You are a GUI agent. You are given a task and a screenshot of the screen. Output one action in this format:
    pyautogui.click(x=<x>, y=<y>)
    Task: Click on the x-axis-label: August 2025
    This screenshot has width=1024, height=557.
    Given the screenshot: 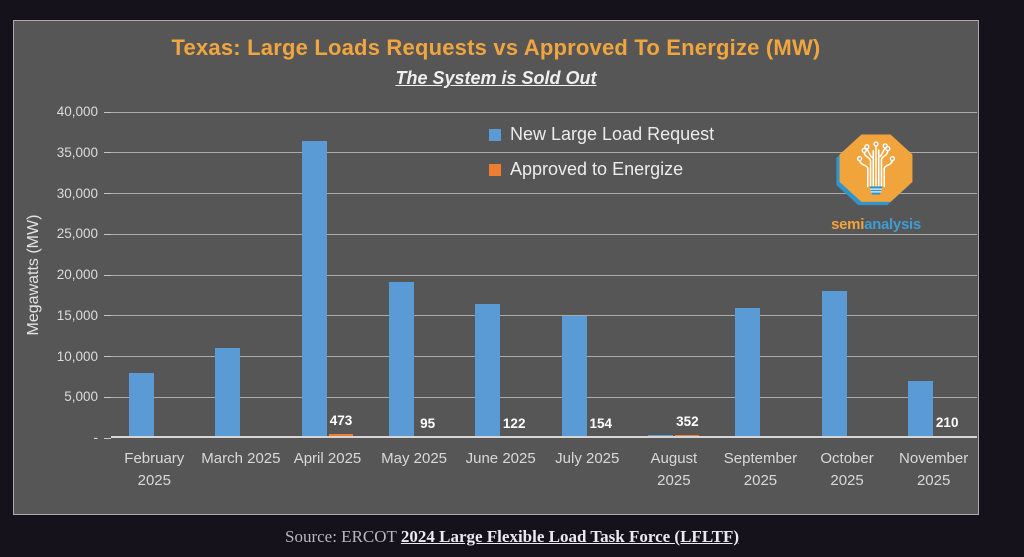 What is the action you would take?
    pyautogui.click(x=674, y=469)
    